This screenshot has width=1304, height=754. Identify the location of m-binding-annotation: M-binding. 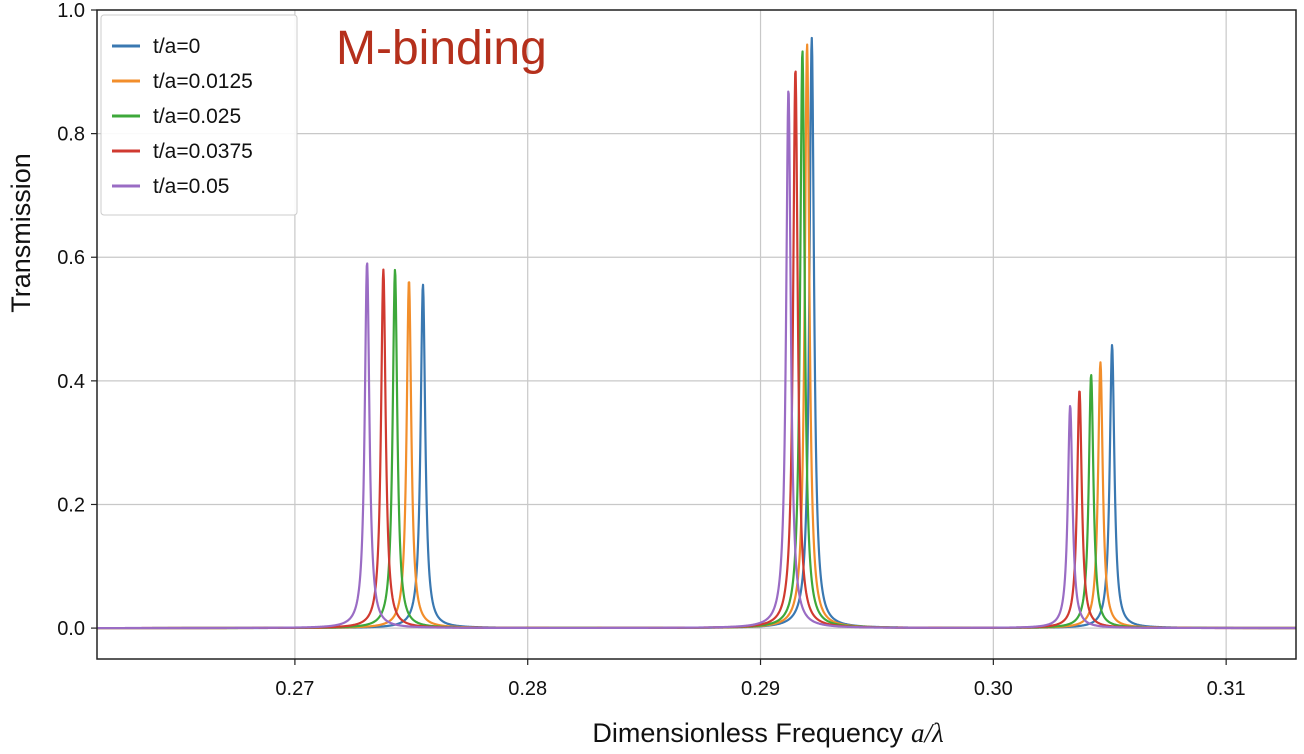
(441, 48).